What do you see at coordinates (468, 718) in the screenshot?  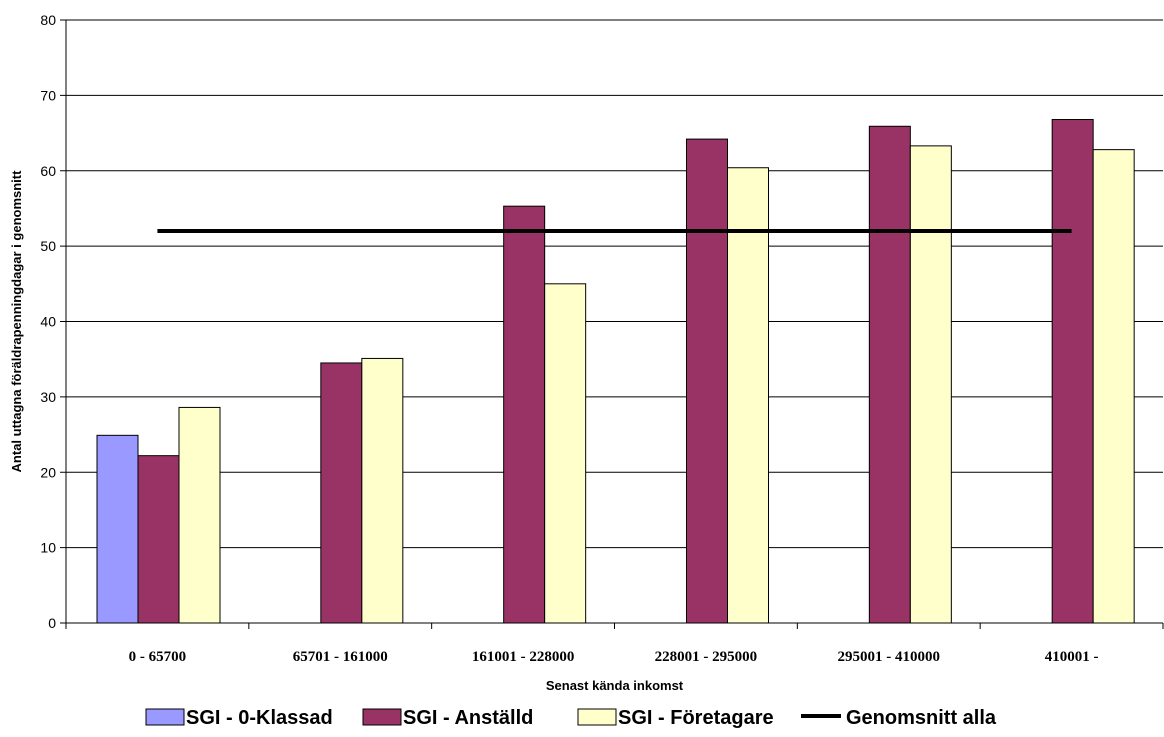 I see `legend-label: SGI - Anställd` at bounding box center [468, 718].